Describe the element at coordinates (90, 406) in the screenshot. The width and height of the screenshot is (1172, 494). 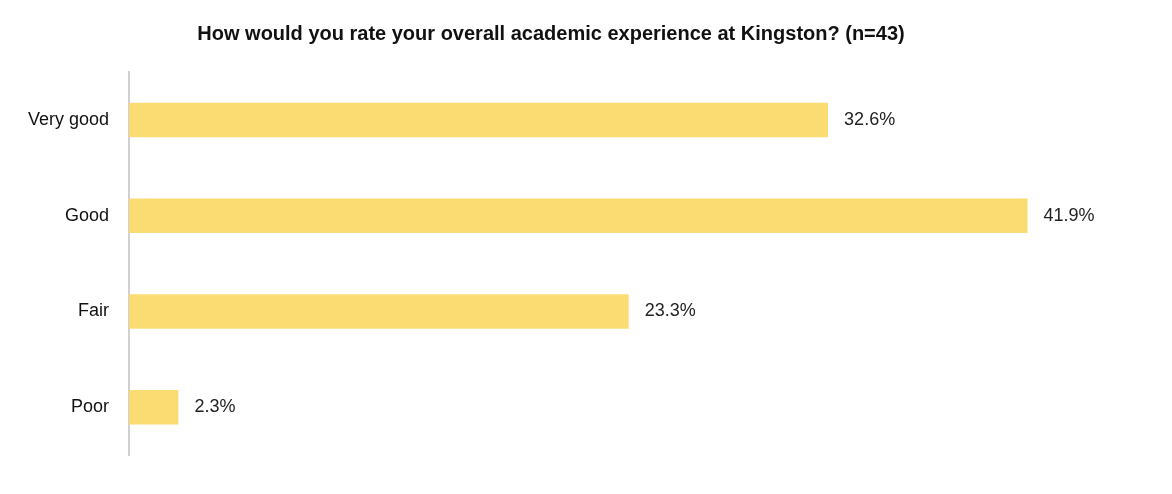
I see `y-tick-label: Poor` at that location.